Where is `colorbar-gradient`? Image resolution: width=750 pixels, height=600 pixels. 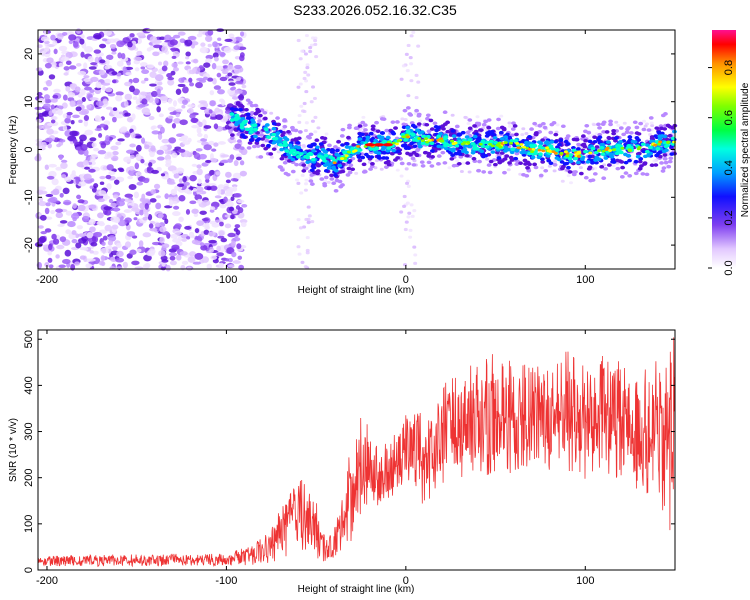
colorbar-gradient is located at coordinates (724, 149).